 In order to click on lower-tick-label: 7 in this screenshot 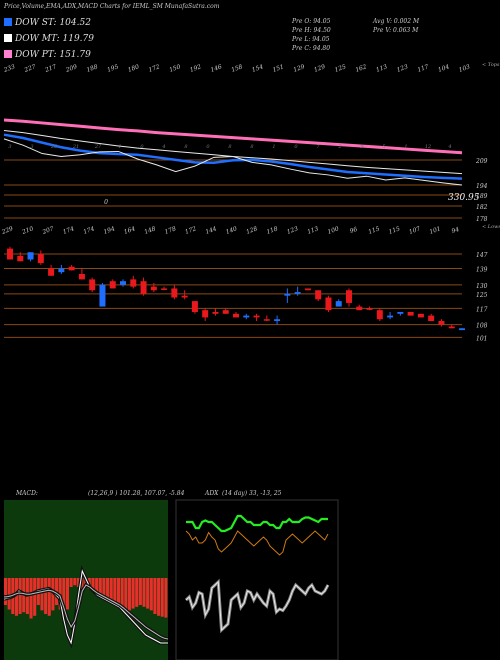, I will do `click(318, 147)`.